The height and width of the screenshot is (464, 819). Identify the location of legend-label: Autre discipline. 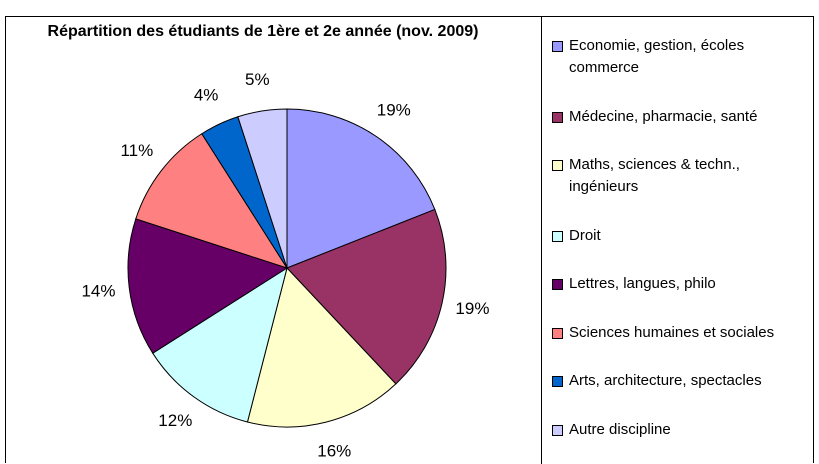
(620, 429).